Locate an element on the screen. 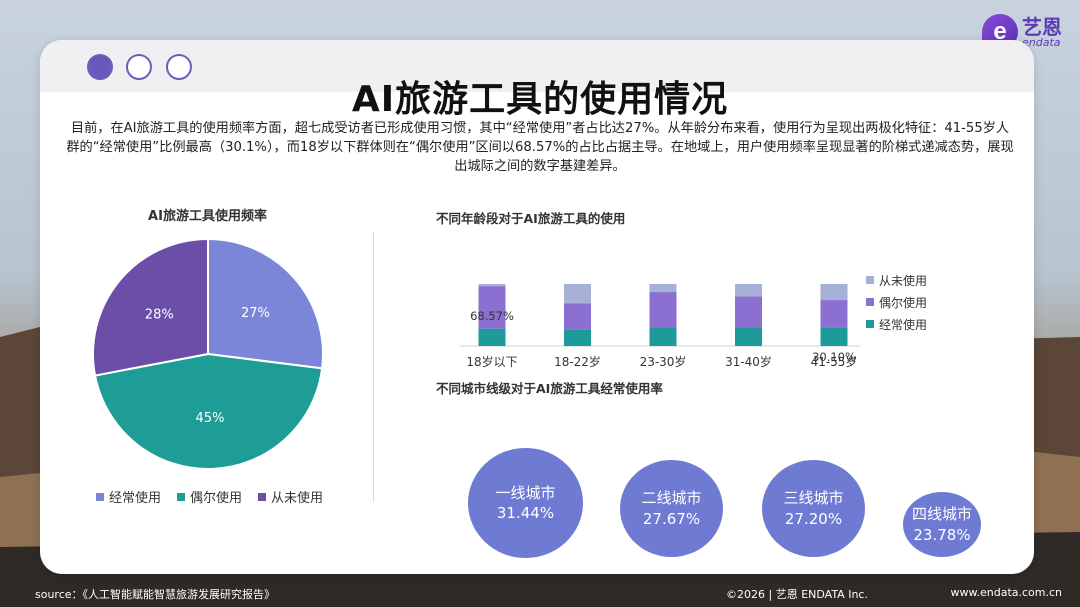 The image size is (1080, 607). city-name: 一线城市 is located at coordinates (525, 492).